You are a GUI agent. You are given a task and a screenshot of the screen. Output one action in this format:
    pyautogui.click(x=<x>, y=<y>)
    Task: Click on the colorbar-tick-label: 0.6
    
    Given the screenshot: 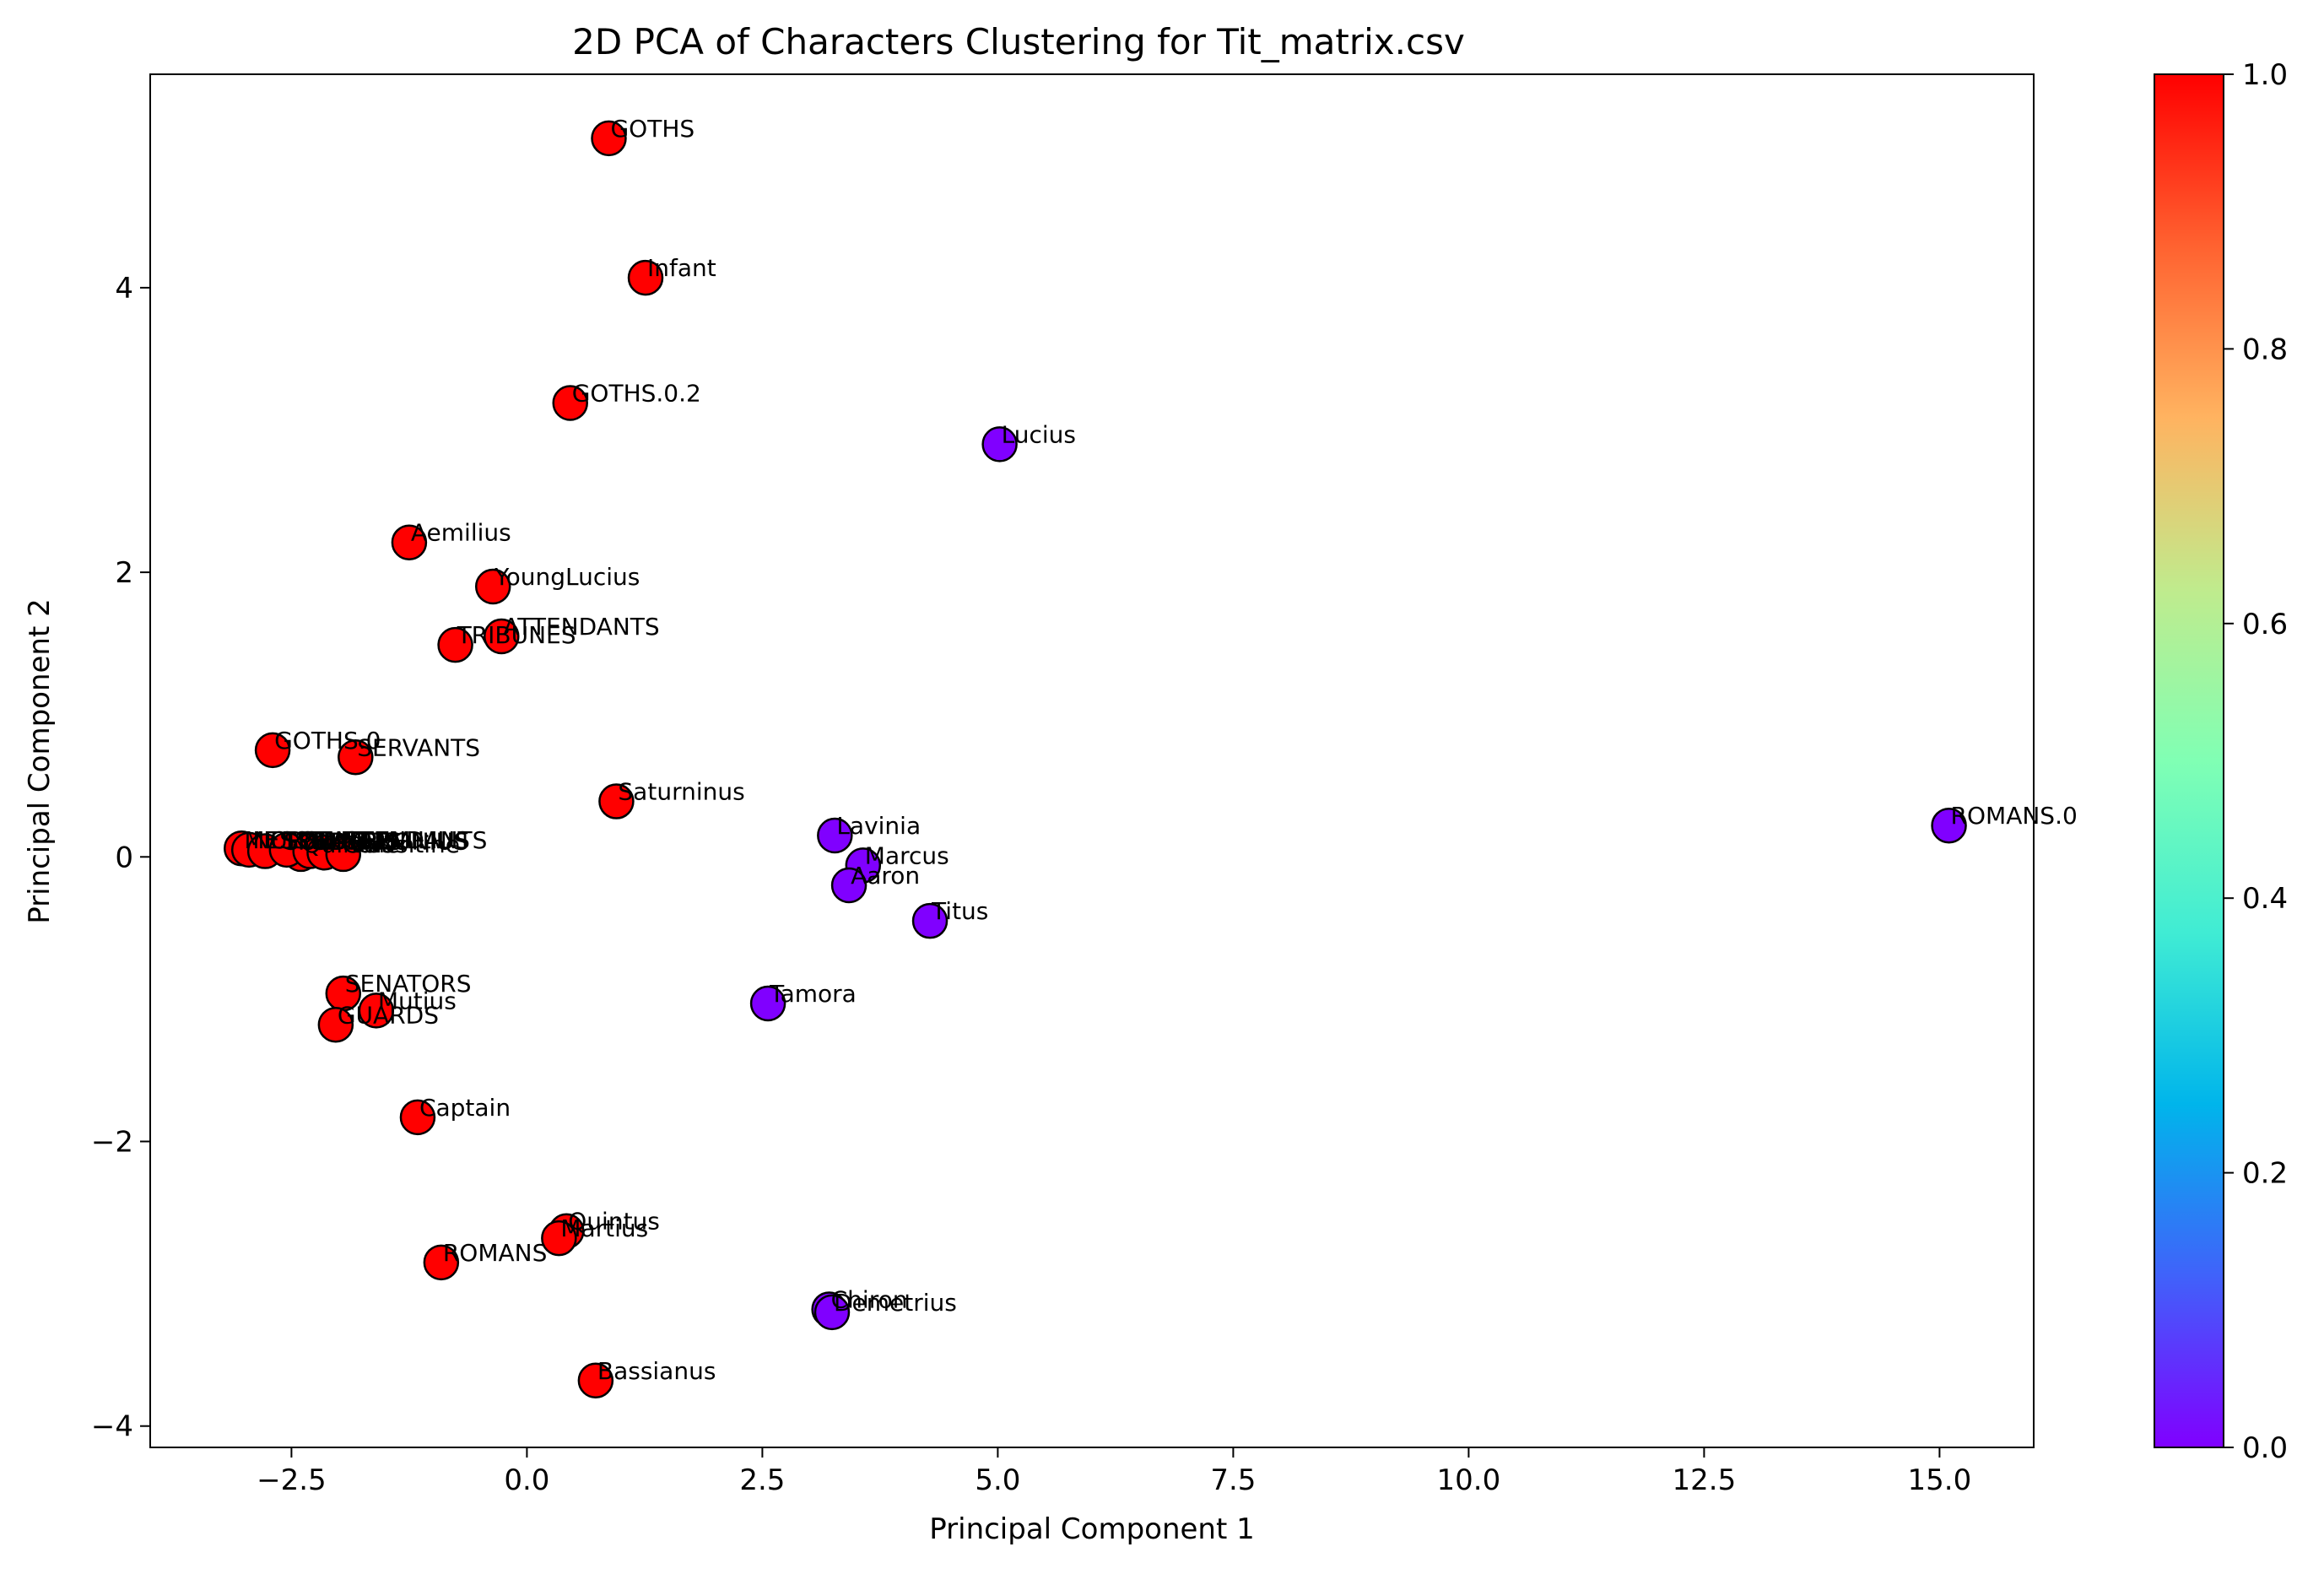 What is the action you would take?
    pyautogui.click(x=2265, y=624)
    